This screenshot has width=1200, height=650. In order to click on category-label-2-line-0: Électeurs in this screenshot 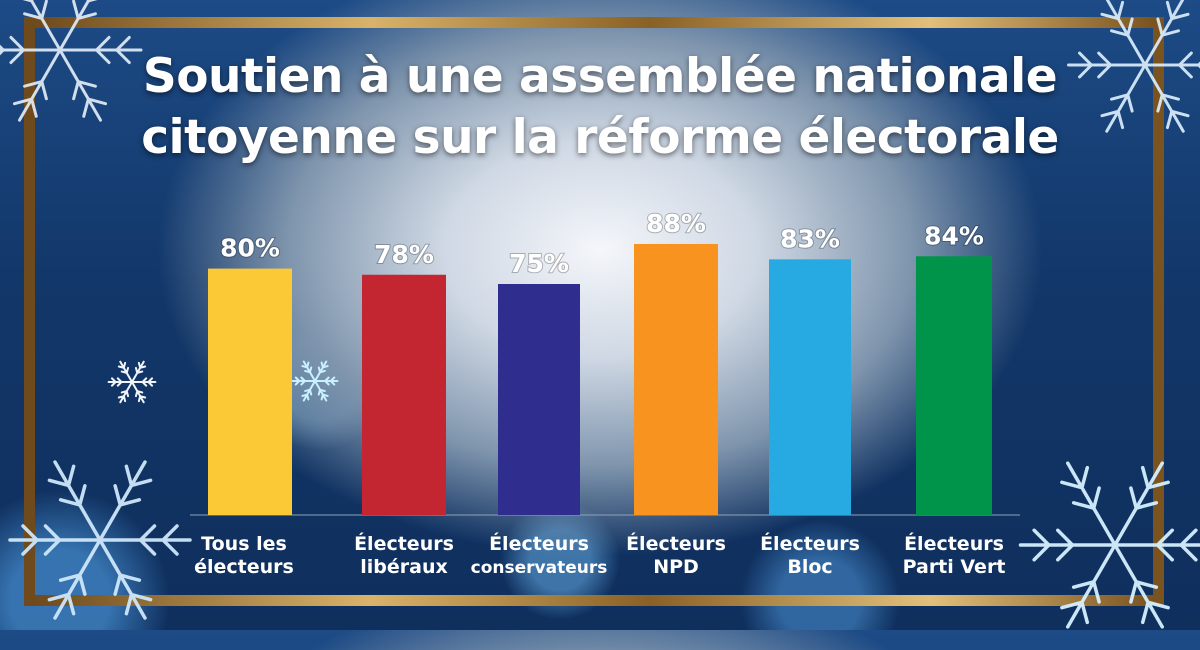, I will do `click(539, 543)`.